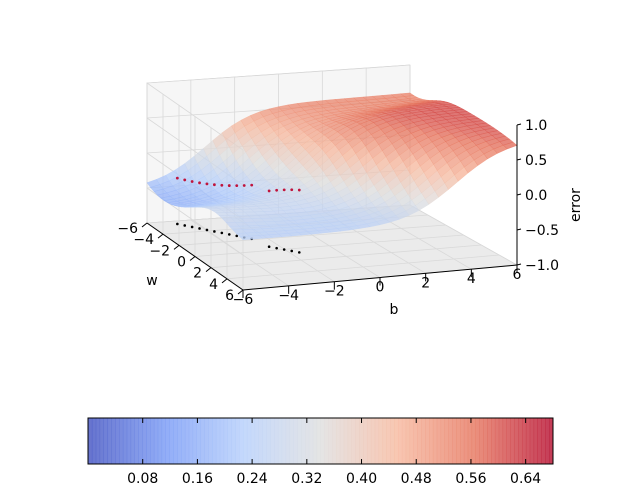  I want to click on b-tick-label: −6, so click(243, 300).